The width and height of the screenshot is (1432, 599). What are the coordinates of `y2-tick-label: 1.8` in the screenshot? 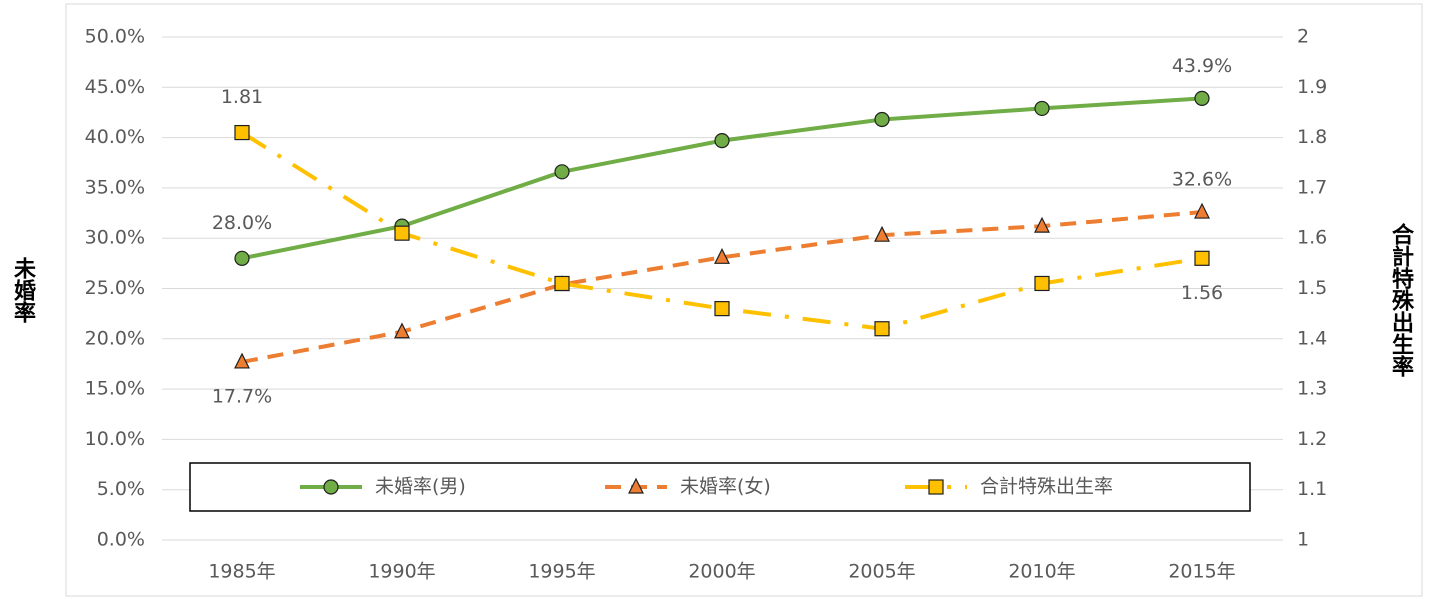 It's located at (1312, 137).